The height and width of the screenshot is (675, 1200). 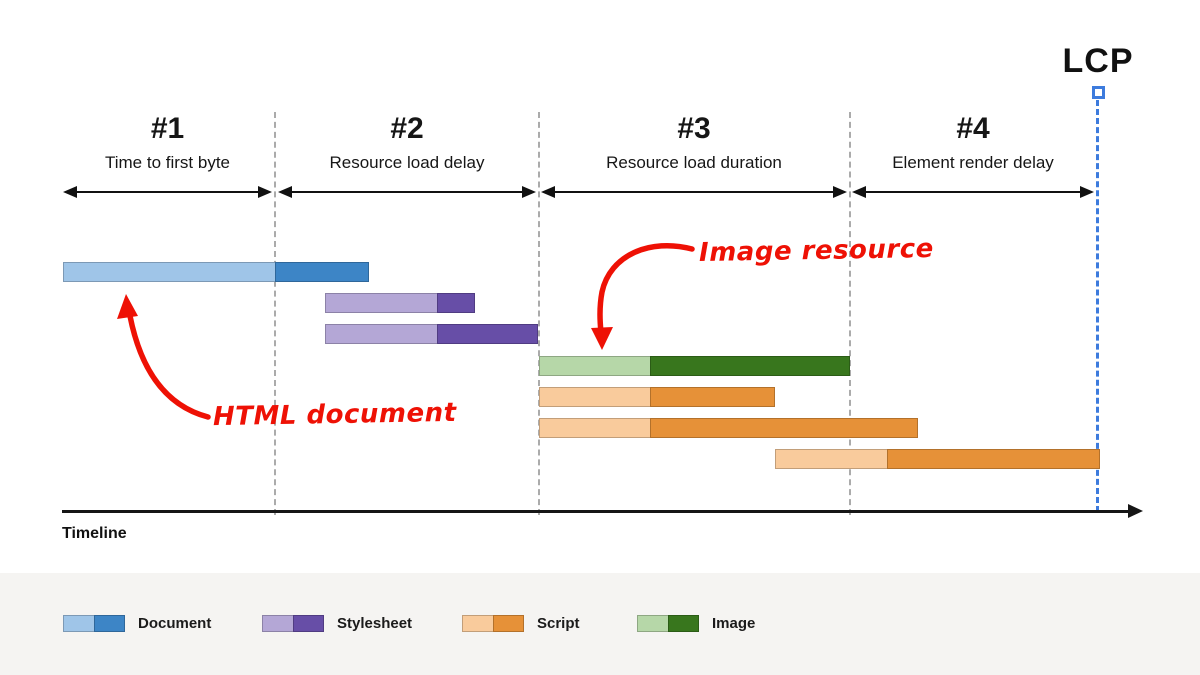 I want to click on document-light-segment, so click(x=169, y=272).